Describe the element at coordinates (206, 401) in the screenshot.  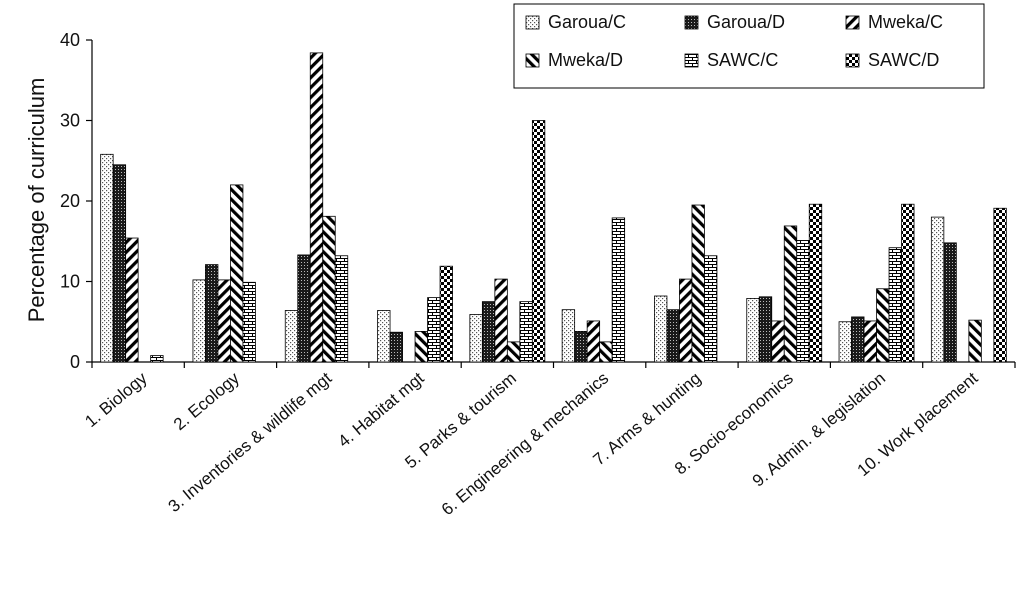
I see `x-category-label: 2. Ecology` at that location.